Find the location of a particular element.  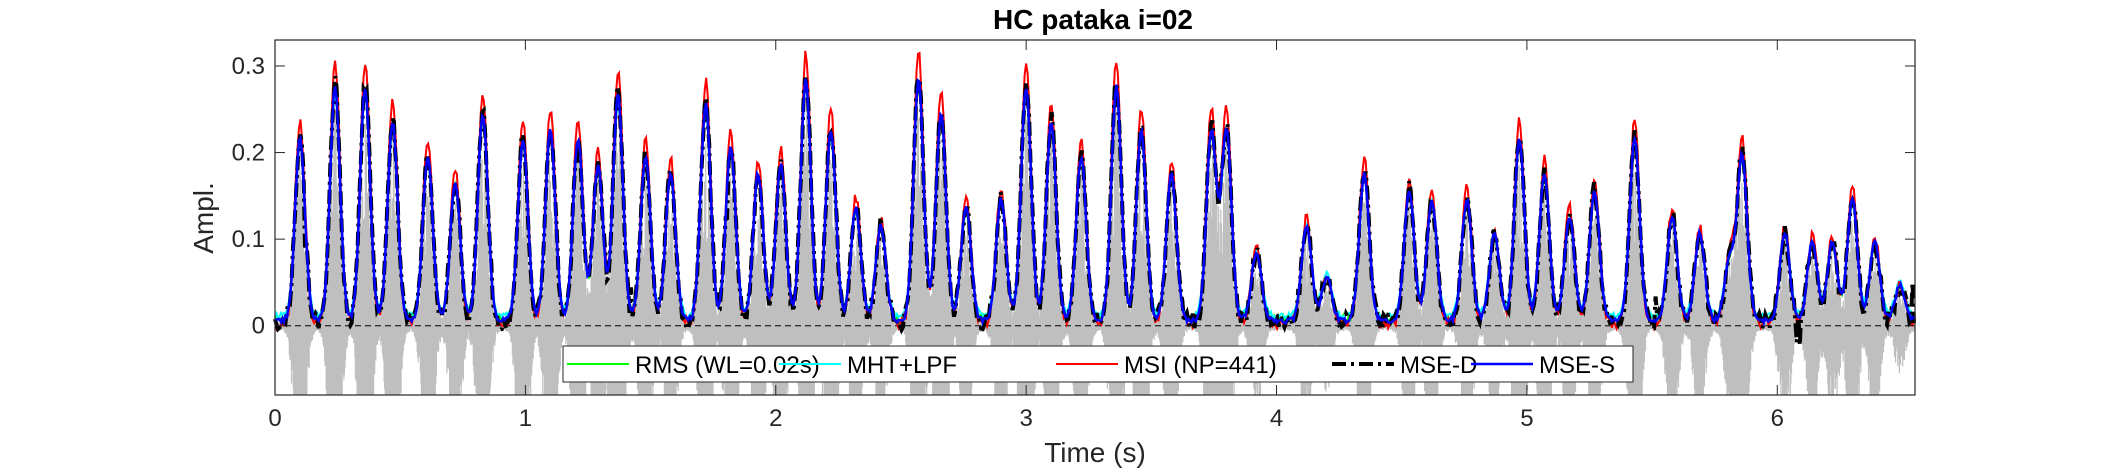

x-tick-label: 5 is located at coordinates (1526, 418).